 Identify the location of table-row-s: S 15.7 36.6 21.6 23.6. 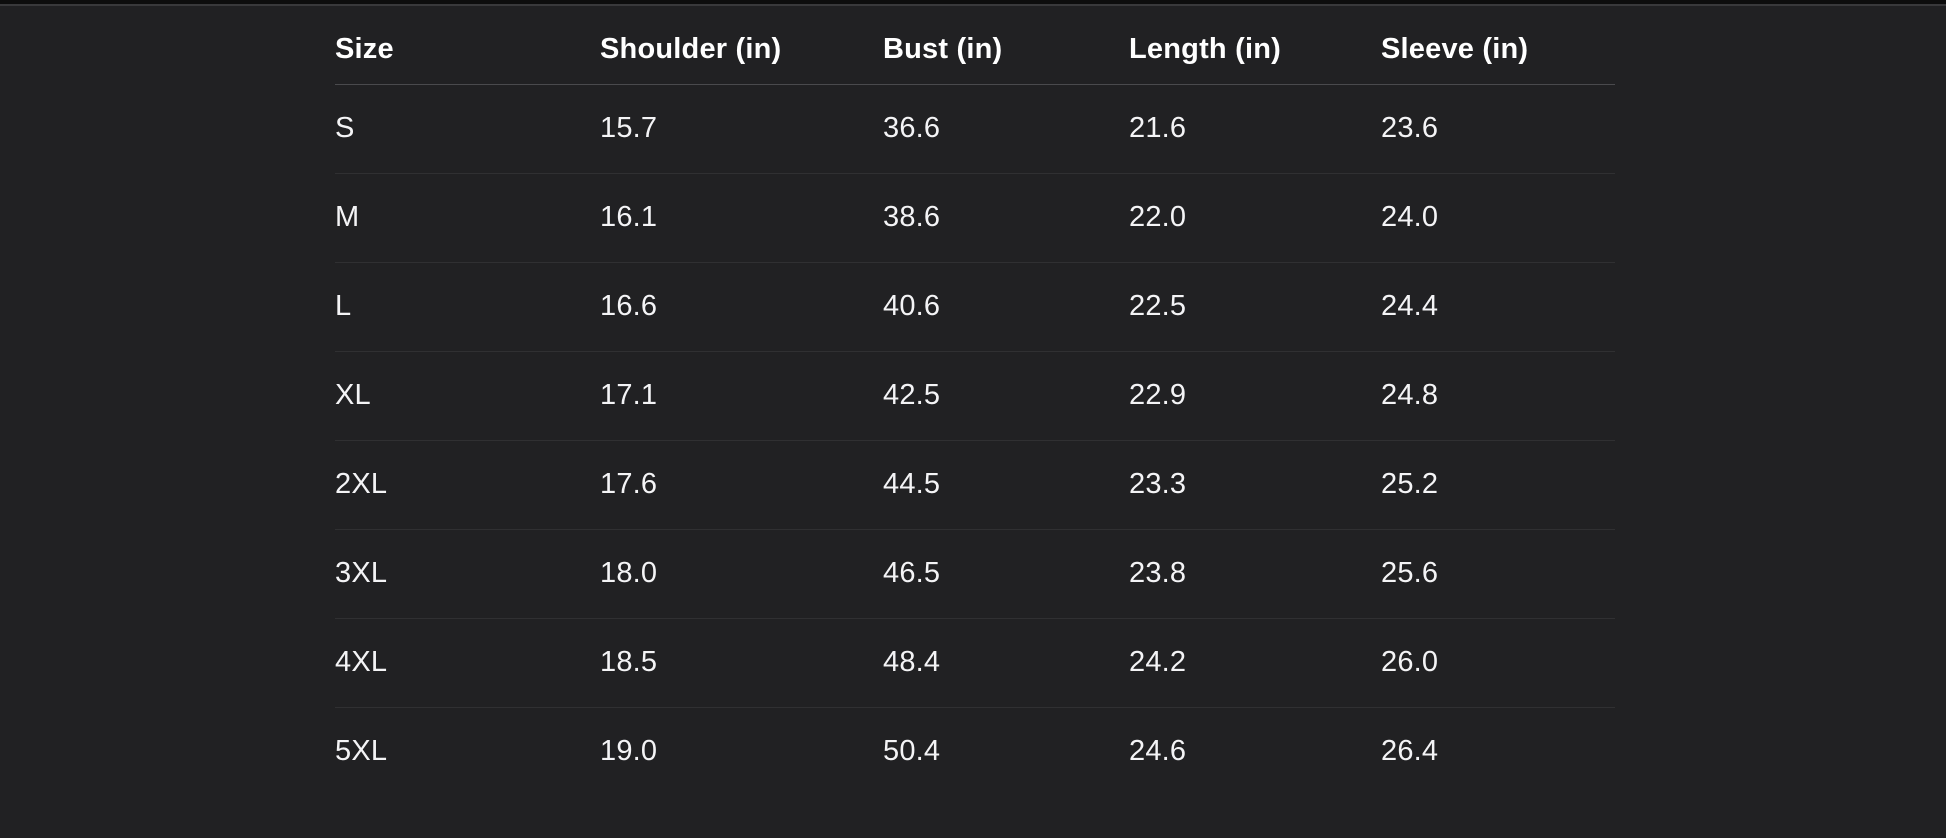
(975, 129).